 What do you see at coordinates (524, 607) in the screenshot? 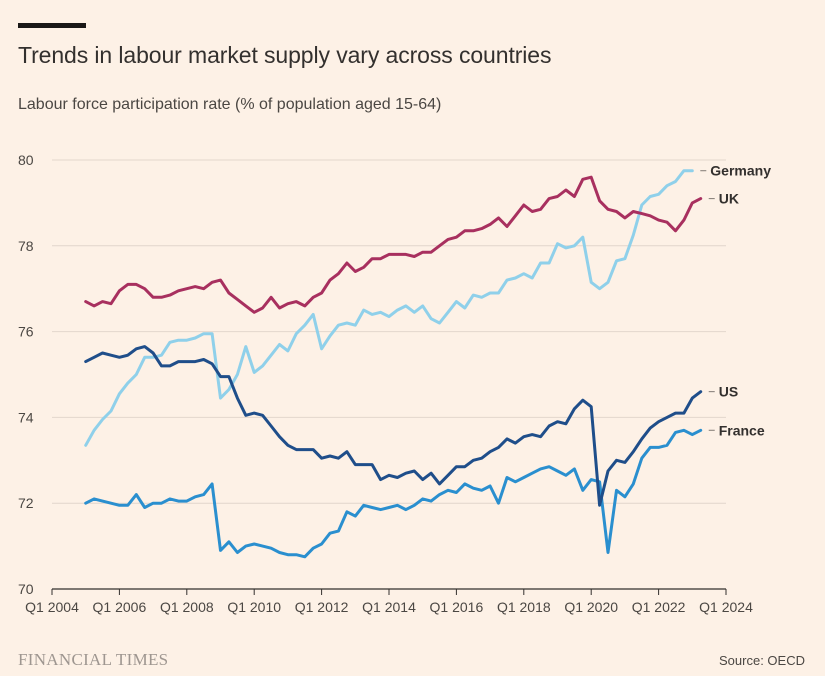
I see `x-tick-label-2018: Q1 2018` at bounding box center [524, 607].